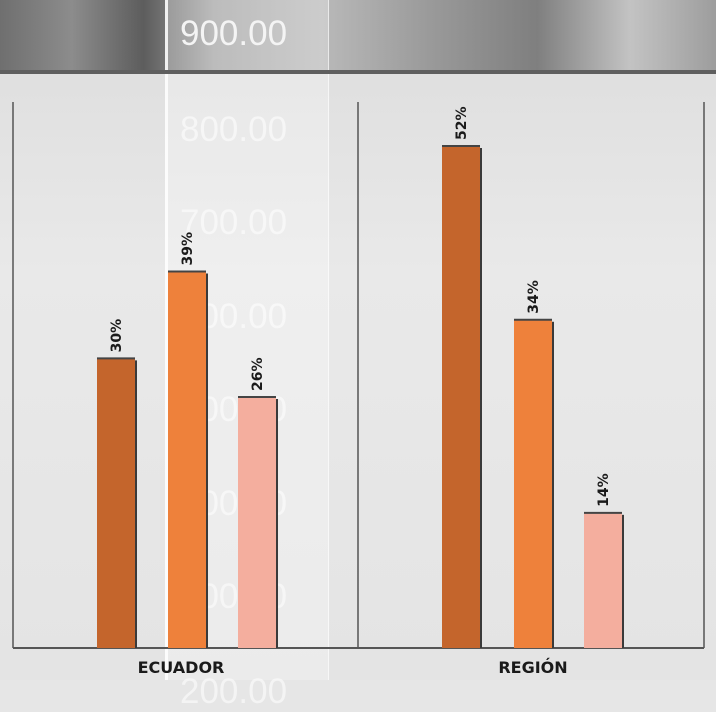 This screenshot has height=712, width=716. I want to click on data-label: 52%, so click(462, 123).